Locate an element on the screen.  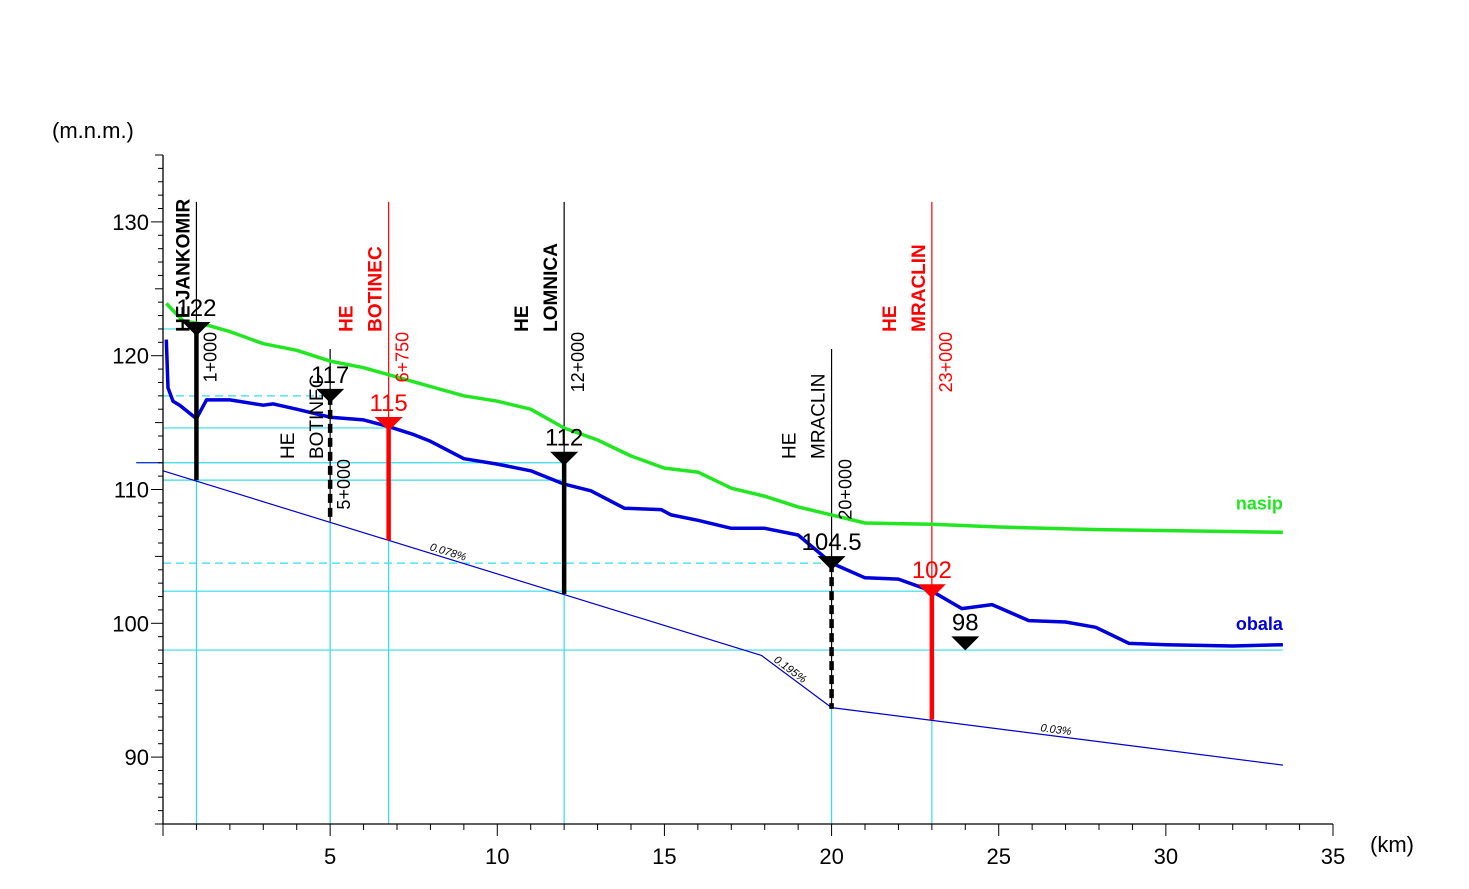
level-label: 117 is located at coordinates (330, 375).